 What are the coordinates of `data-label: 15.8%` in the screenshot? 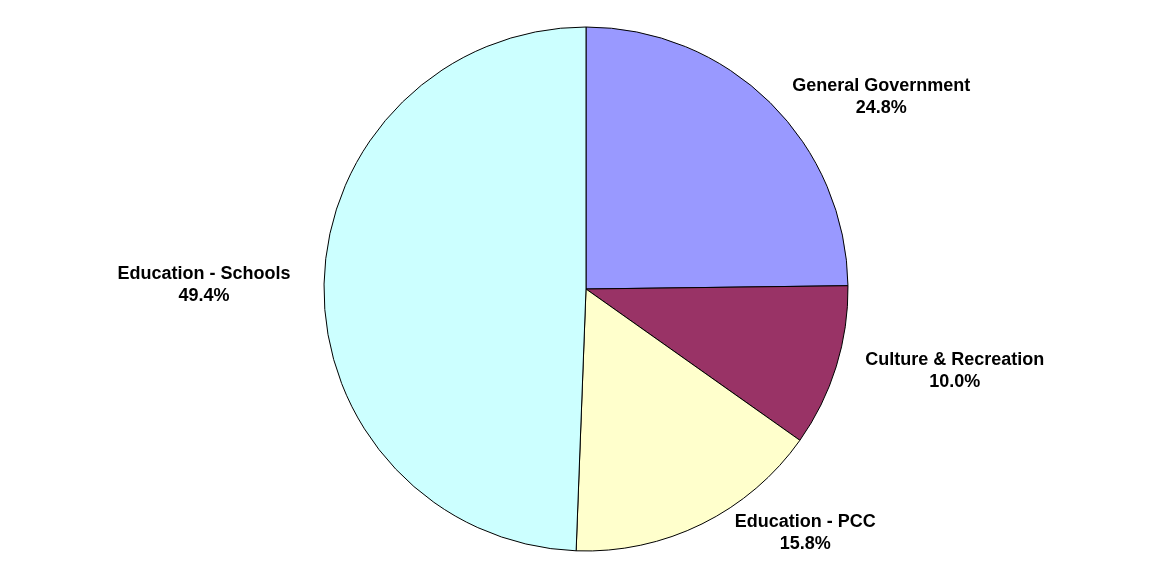 It's located at (805, 543).